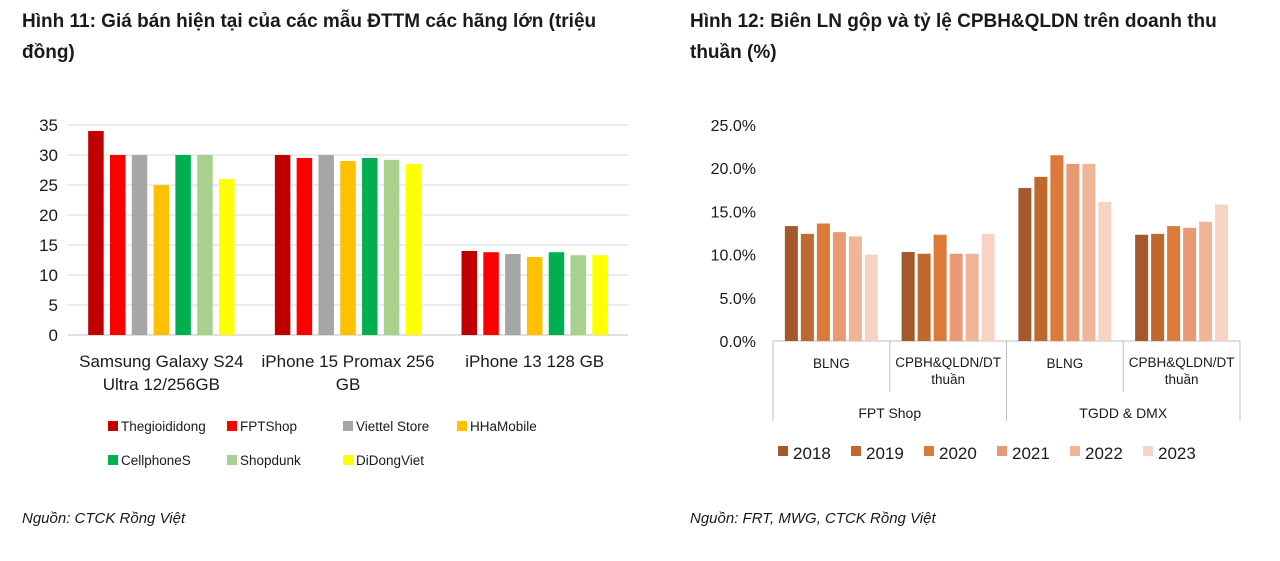 Image resolution: width=1280 pixels, height=561 pixels. I want to click on legend-label: HHaMobile, so click(503, 426).